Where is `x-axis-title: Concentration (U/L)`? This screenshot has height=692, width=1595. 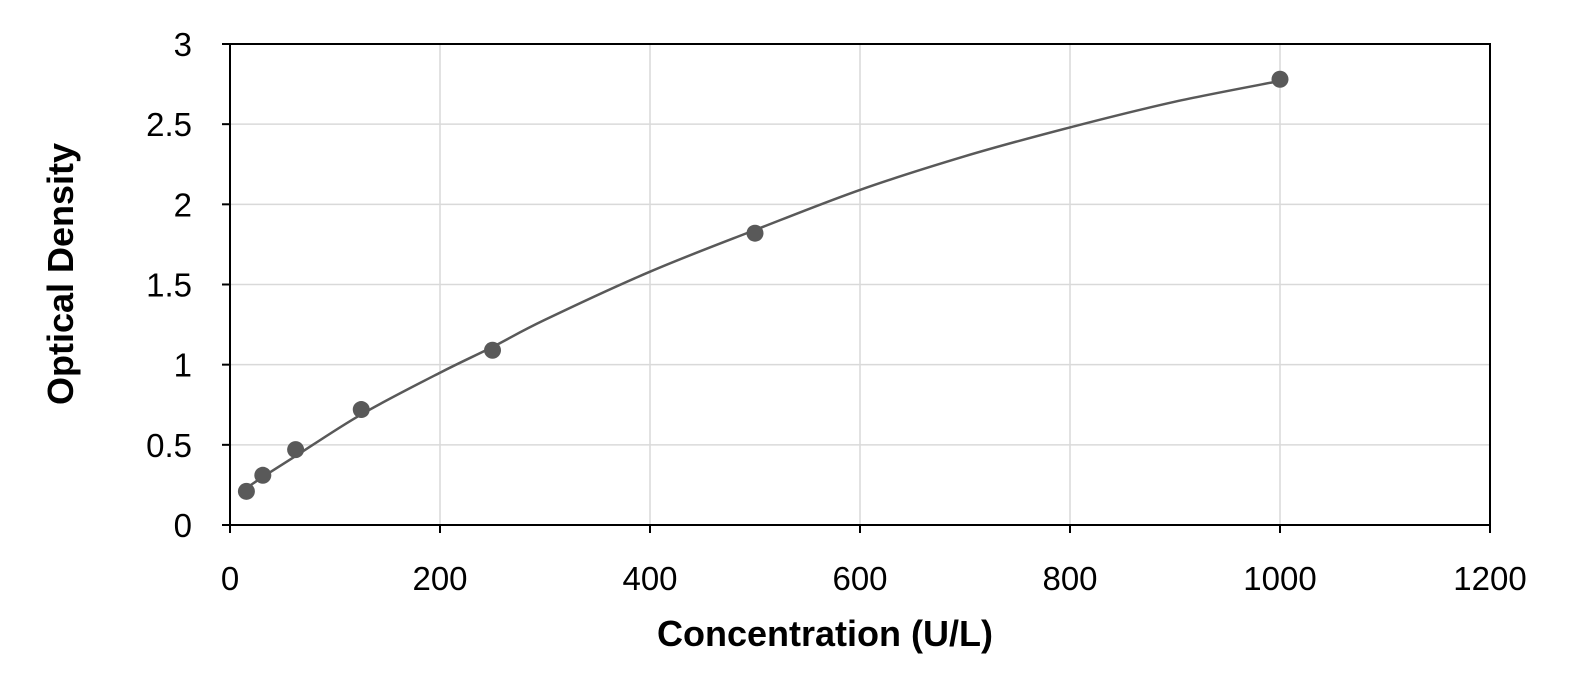 x-axis-title: Concentration (U/L) is located at coordinates (825, 633).